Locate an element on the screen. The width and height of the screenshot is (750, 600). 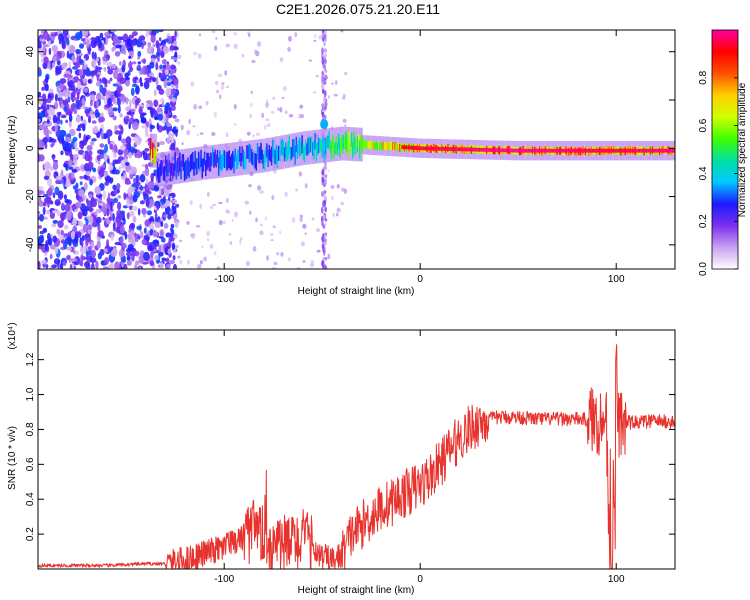
colorbar-label: Normalized spectral amplitude is located at coordinates (742, 149).